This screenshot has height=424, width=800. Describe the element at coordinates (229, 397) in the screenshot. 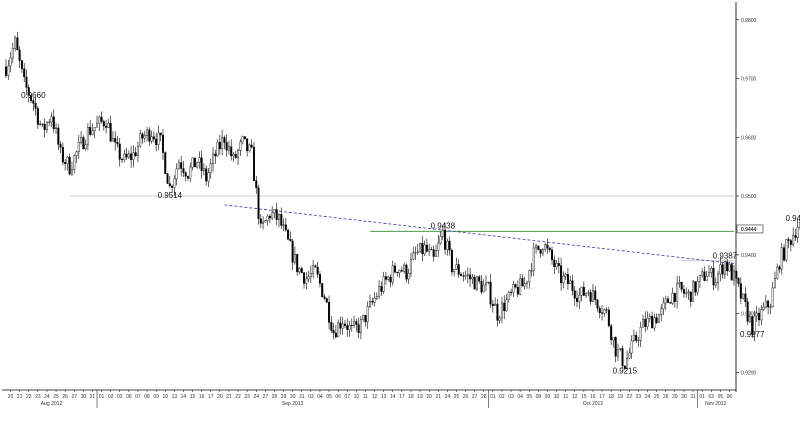

I see `x-tick-label: 21` at that location.